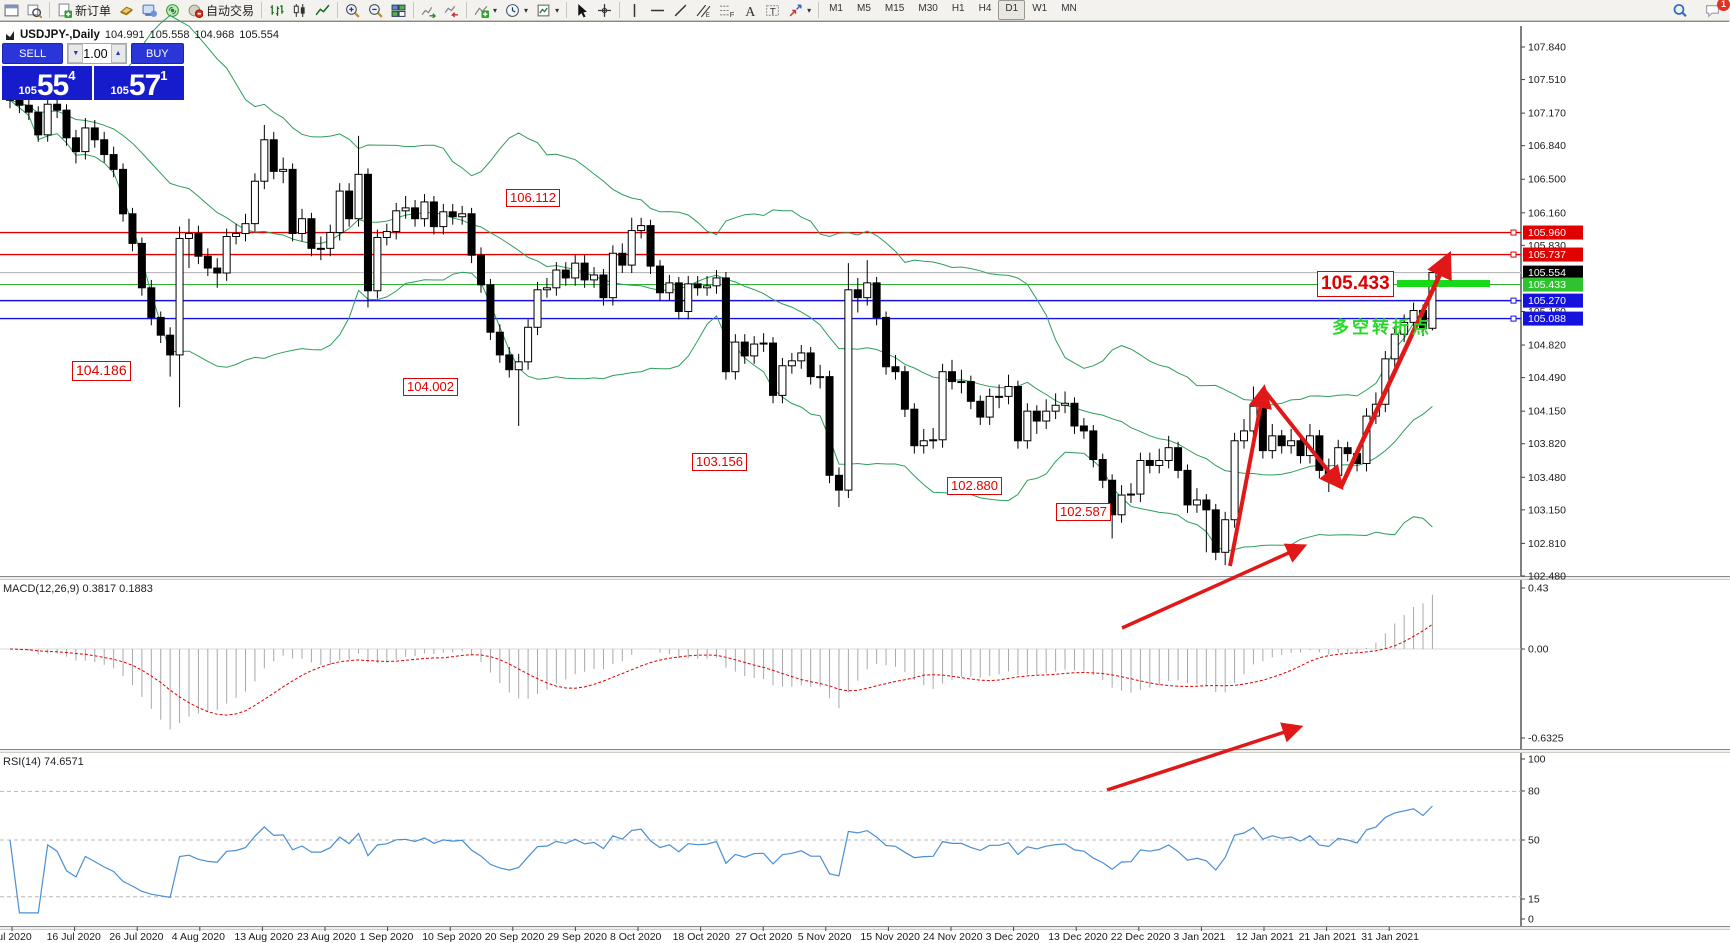 Image resolution: width=1730 pixels, height=943 pixels. I want to click on auto-trading-button: 自动交易, so click(221, 10).